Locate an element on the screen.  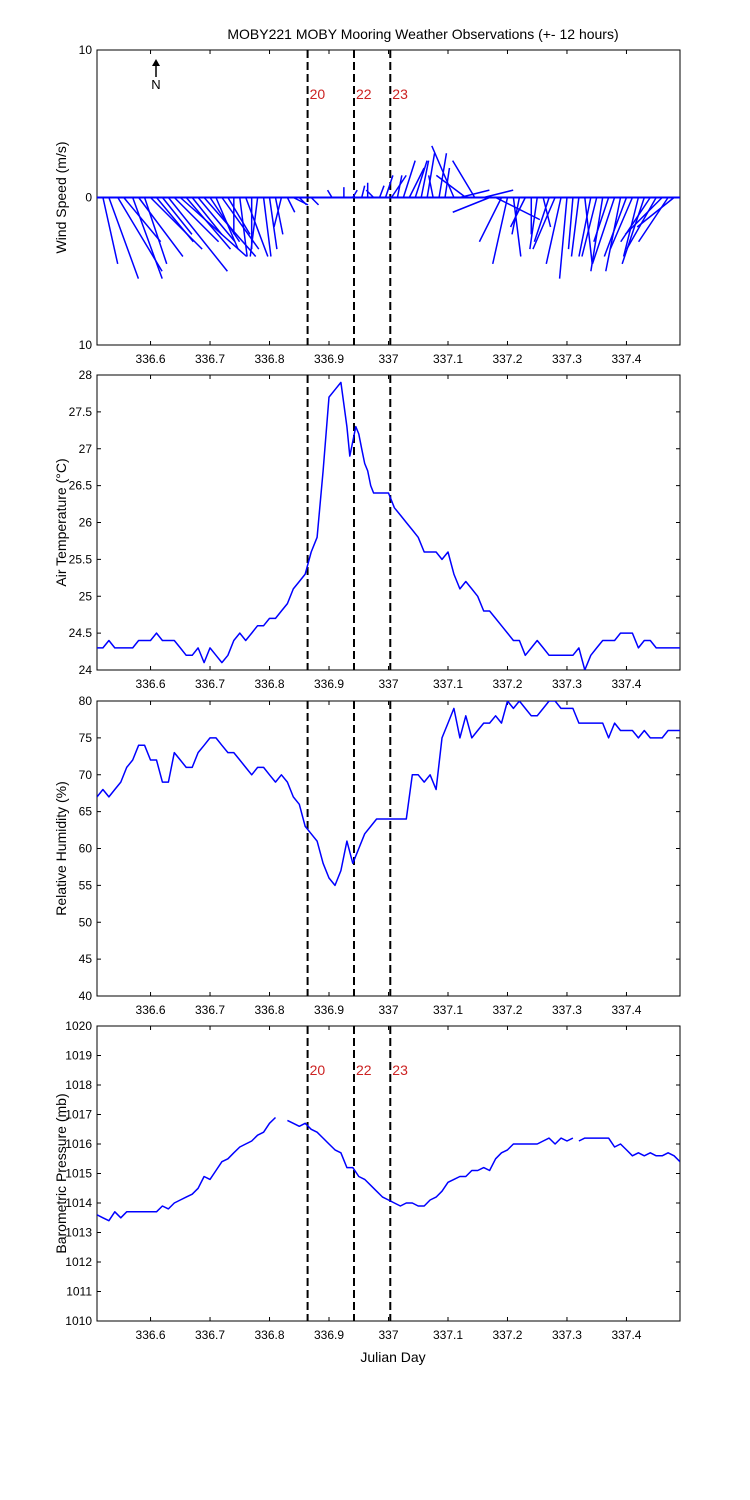
x-tick-label: 337 is located at coordinates (388, 1335).